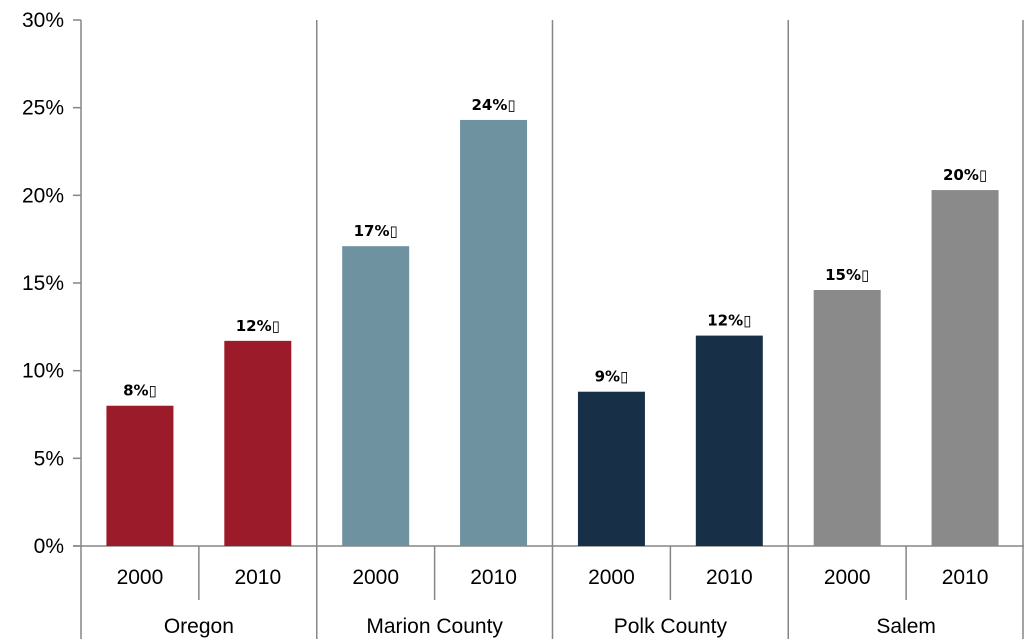 The image size is (1024, 639). Describe the element at coordinates (140, 475) in the screenshot. I see `bar-oregon-2000` at that location.